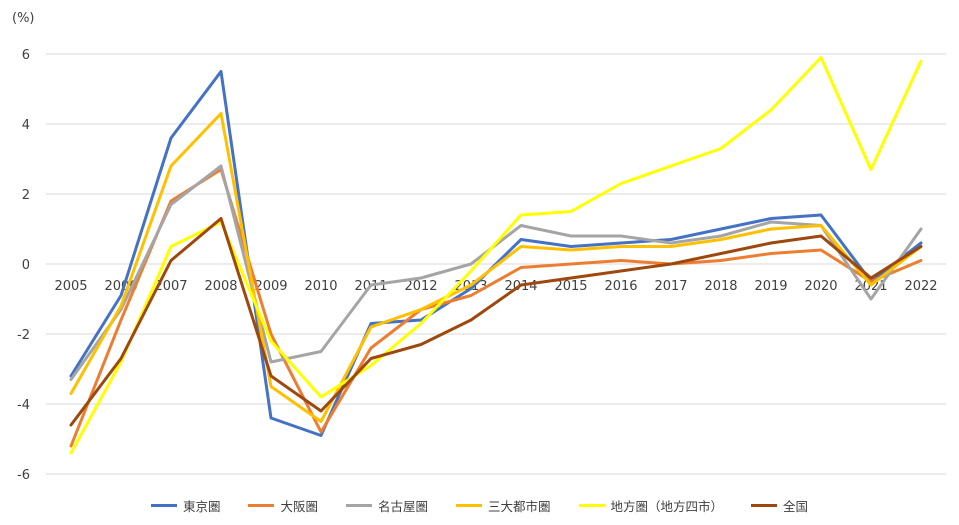 The width and height of the screenshot is (959, 525). I want to click on y-tick-label: -4, so click(23, 405).